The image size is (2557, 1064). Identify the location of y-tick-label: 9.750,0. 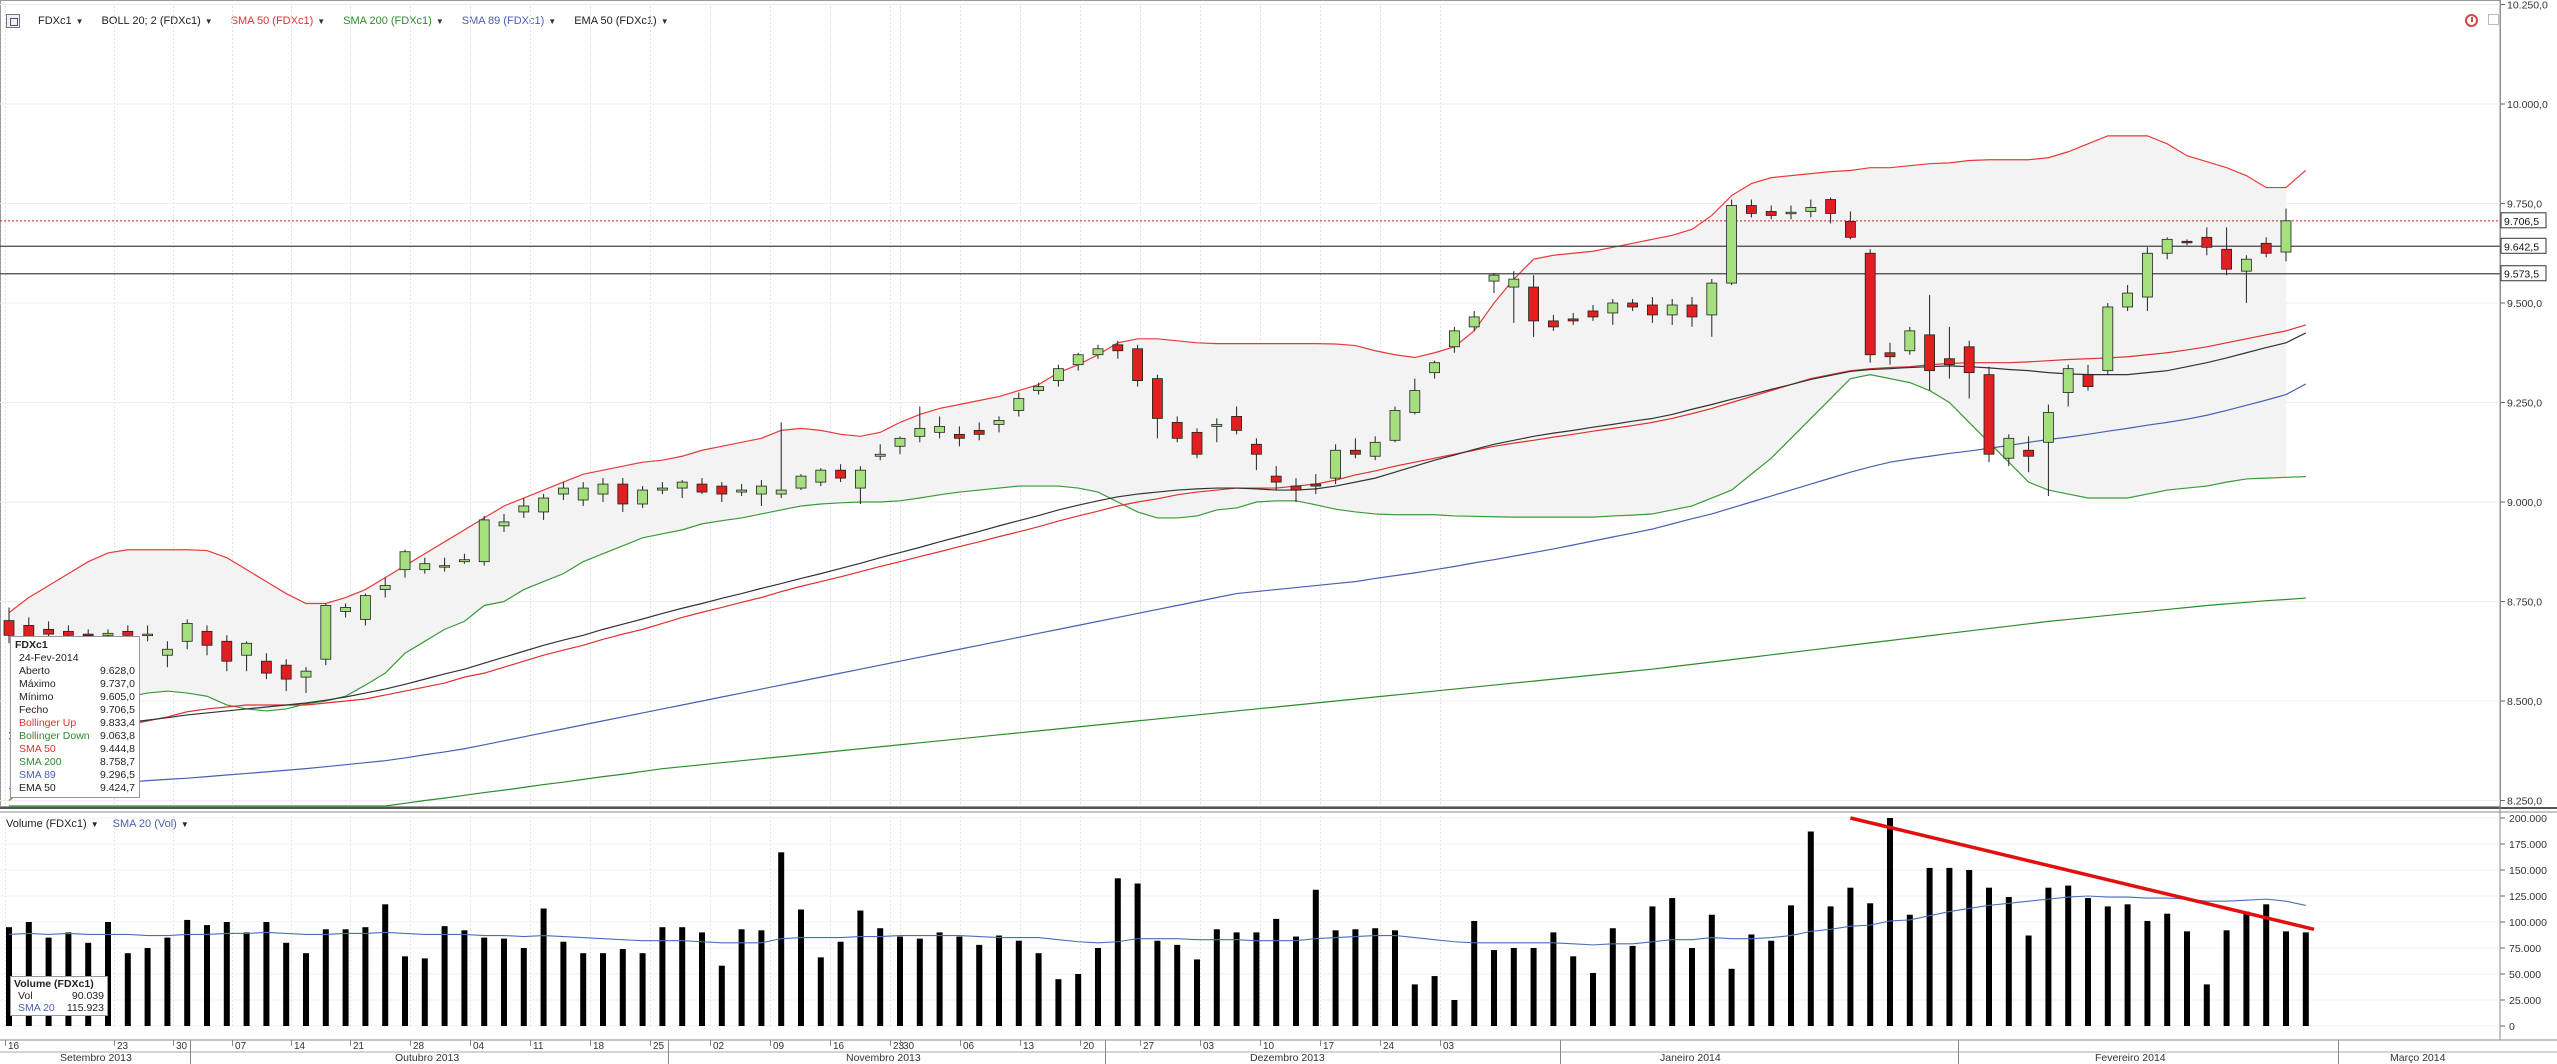
(2524, 205).